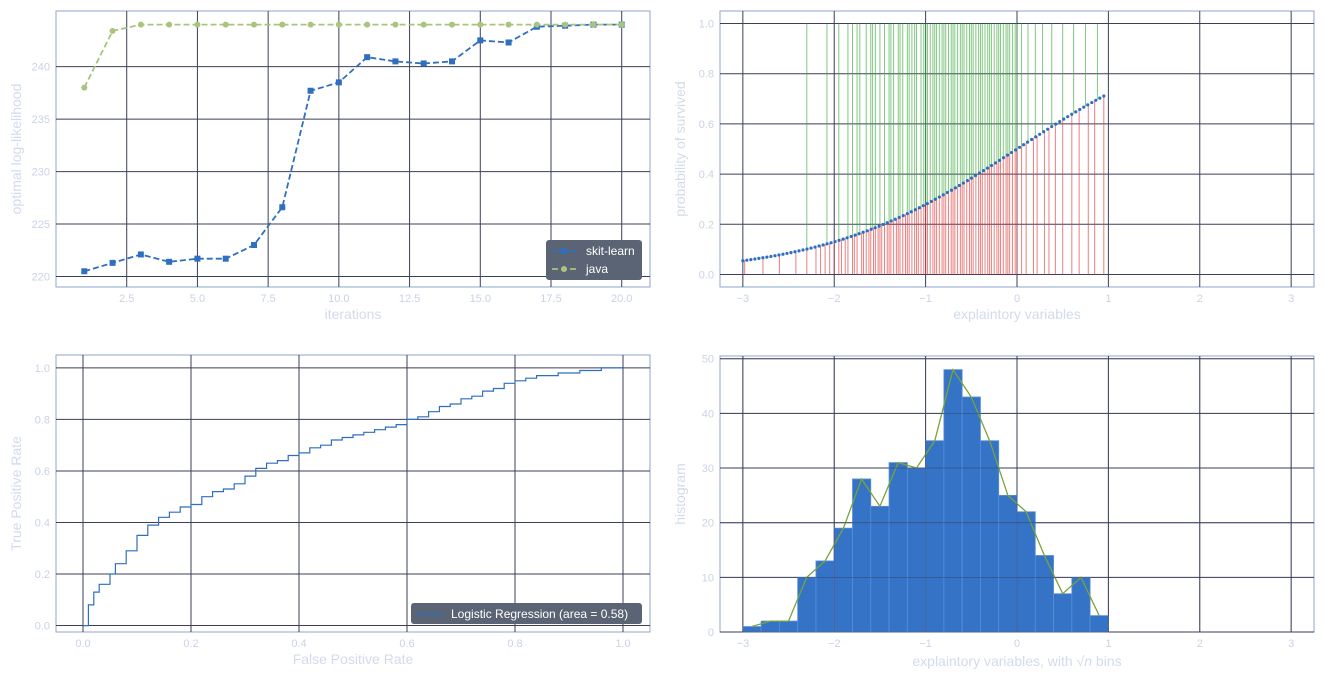 This screenshot has height=684, width=1324. What do you see at coordinates (706, 25) in the screenshot?
I see `y-tick-label: 1.0` at bounding box center [706, 25].